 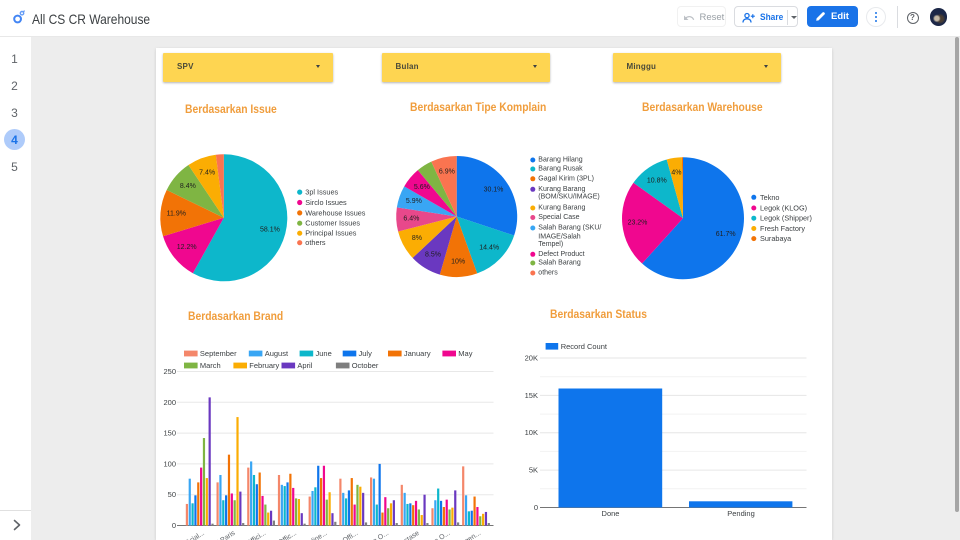 What do you see at coordinates (566, 178) in the screenshot?
I see `svg-text: Gagal Kirim (3PL)` at bounding box center [566, 178].